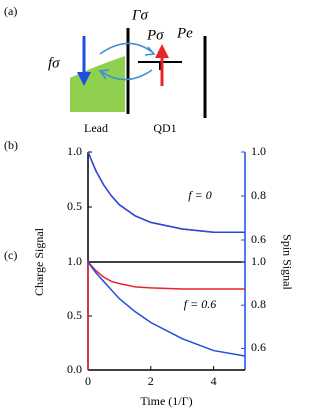 The image size is (320, 414). Describe the element at coordinates (126, 48) in the screenshot. I see `tunnel-arrow-in` at that location.